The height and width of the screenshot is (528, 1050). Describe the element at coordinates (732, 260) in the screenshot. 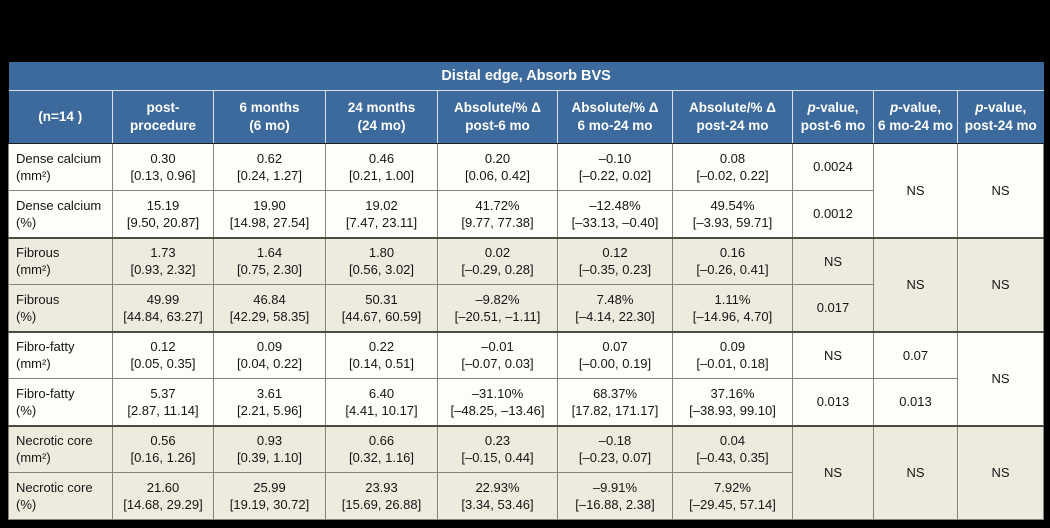

I see `table-cell: 0.16 [–0.26, 0.41]` at that location.